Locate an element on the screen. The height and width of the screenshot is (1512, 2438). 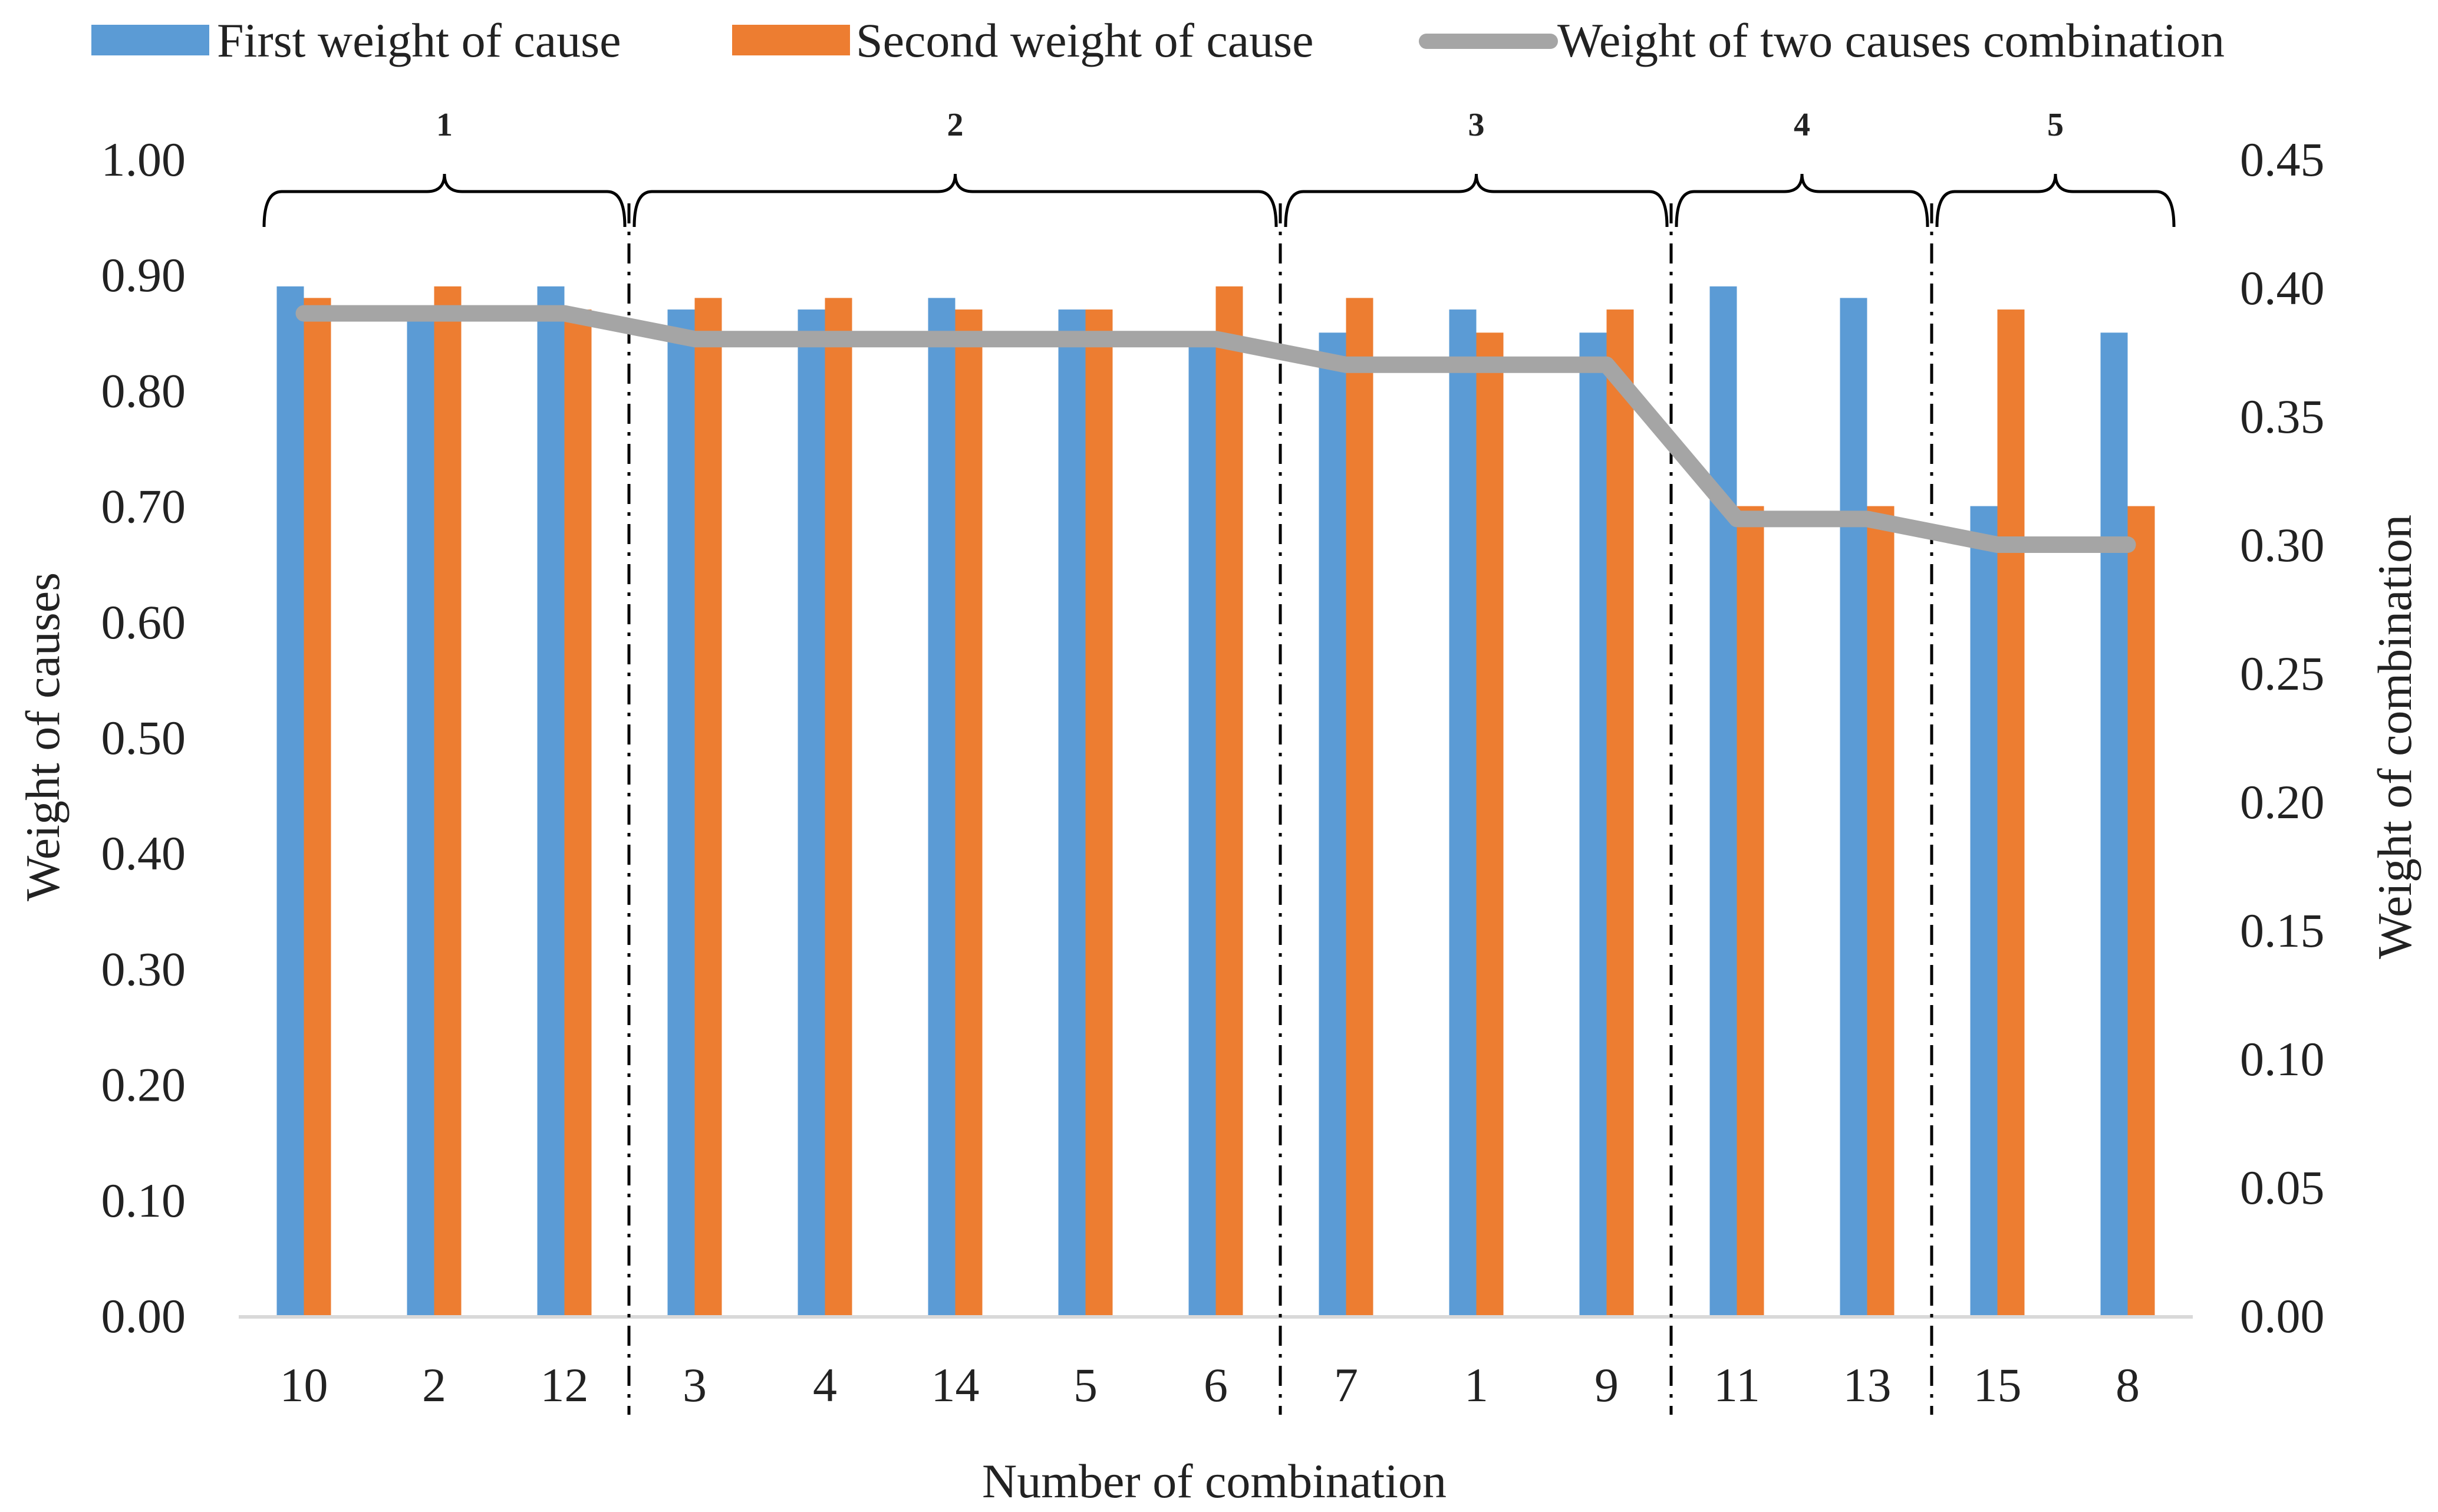
group-braces: 1 2 3 4 5 is located at coordinates (1219, 167).